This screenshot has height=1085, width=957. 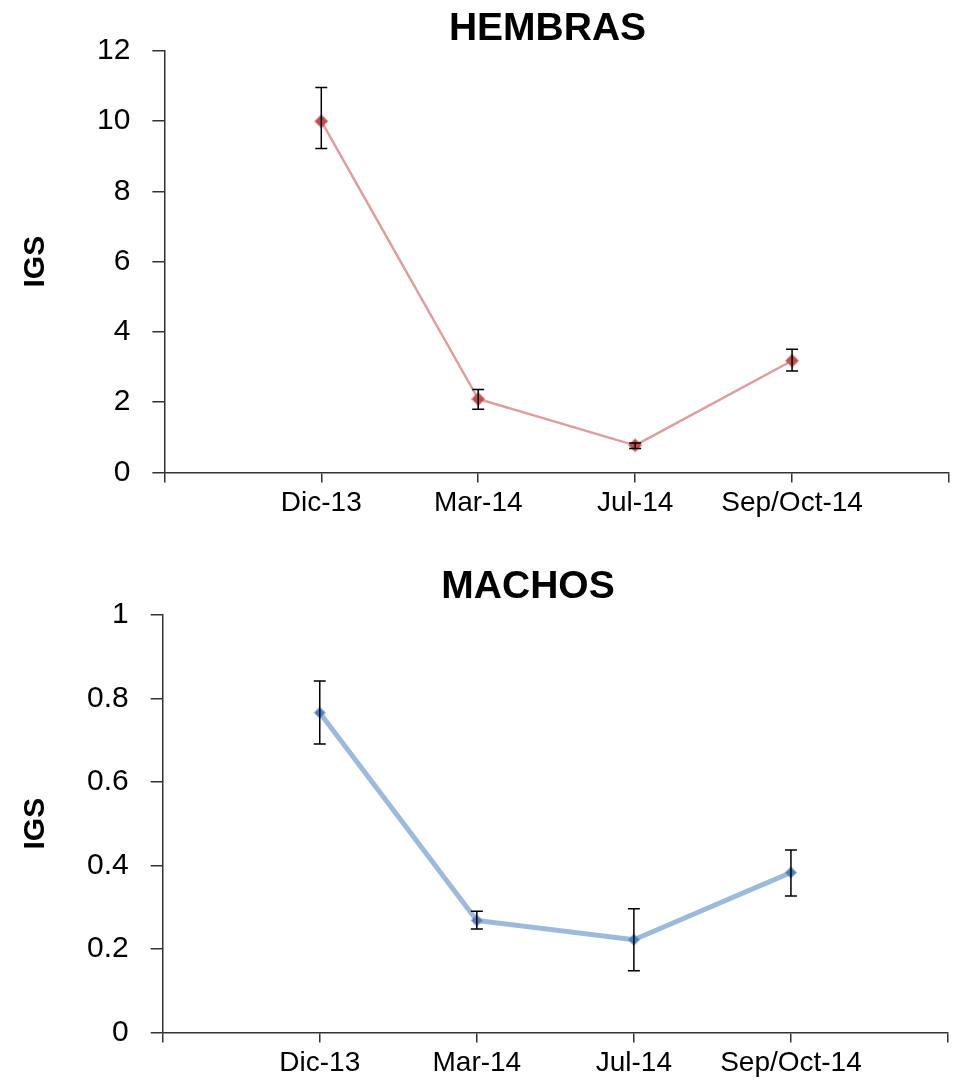 I want to click on chart-title: HEMBRAS, so click(x=547, y=27).